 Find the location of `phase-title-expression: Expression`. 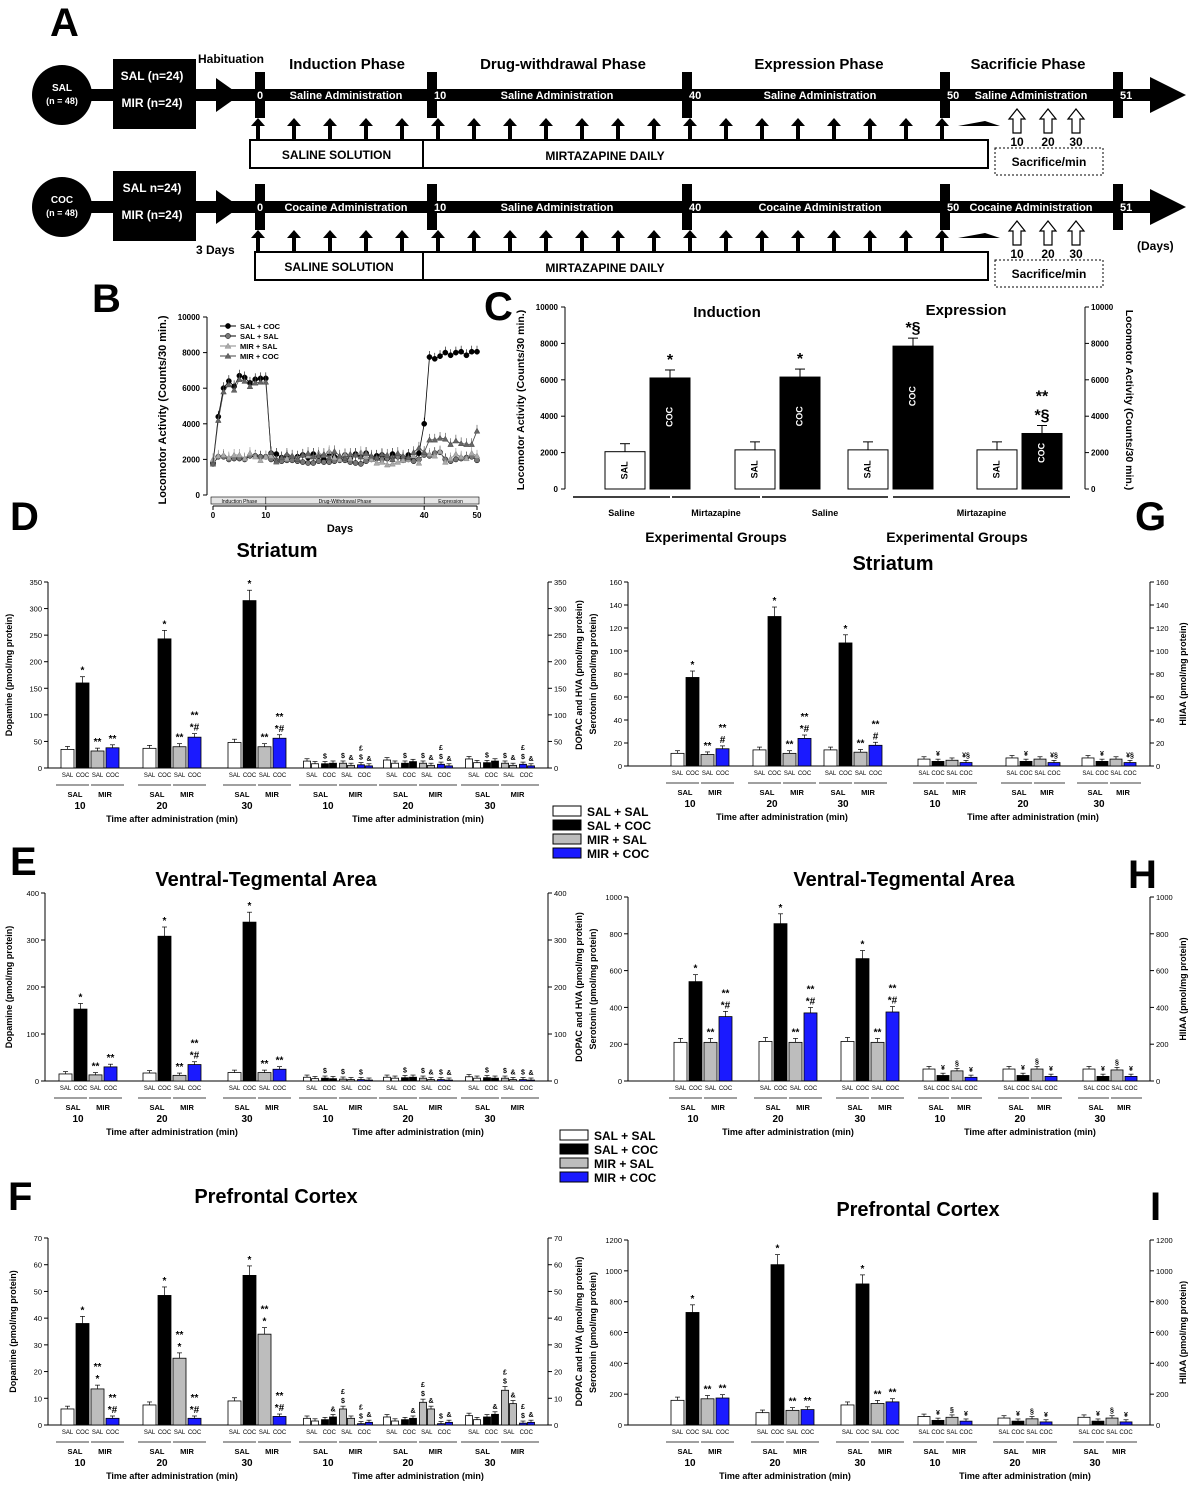

phase-title-expression: Expression is located at coordinates (966, 310).